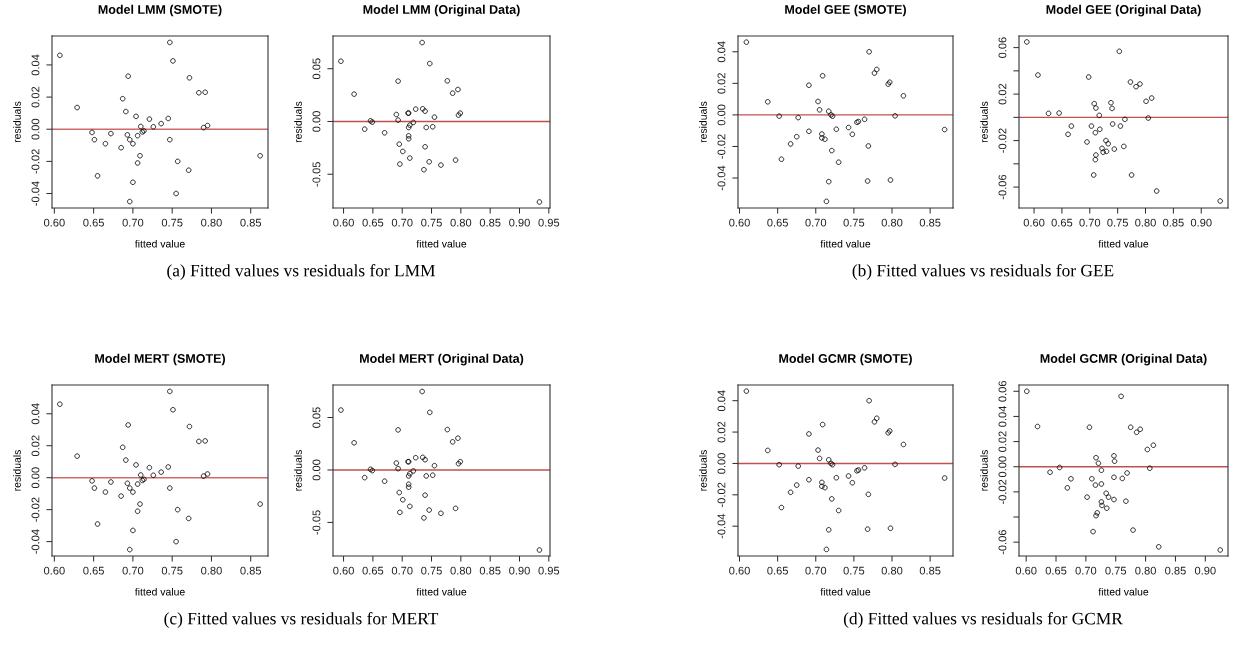 The height and width of the screenshot is (650, 1235). Describe the element at coordinates (1123, 359) in the screenshot. I see `chart-title: Model GCMR (Original Data)` at that location.